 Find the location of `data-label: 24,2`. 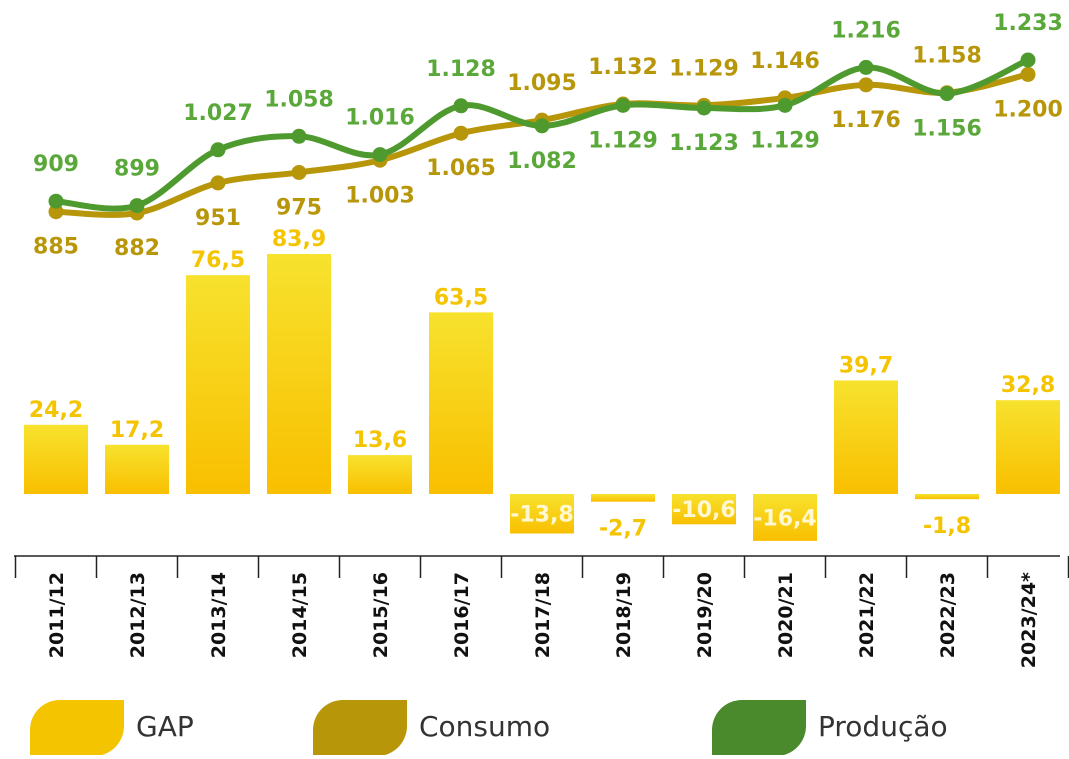

data-label: 24,2 is located at coordinates (56, 410).